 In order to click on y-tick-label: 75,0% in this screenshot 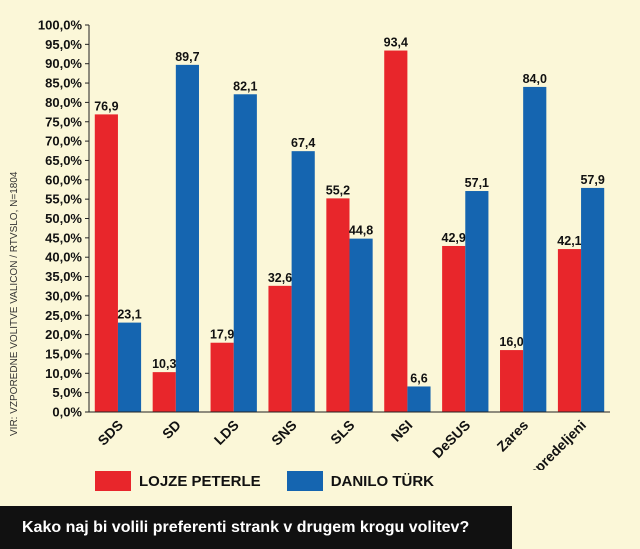, I will do `click(63, 121)`.